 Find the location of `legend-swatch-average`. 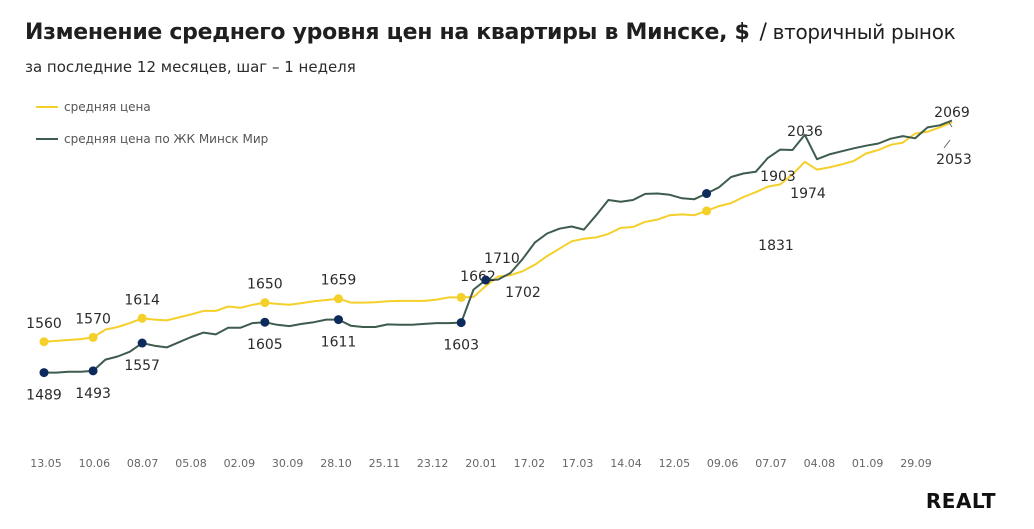

legend-swatch-average is located at coordinates (47, 107).